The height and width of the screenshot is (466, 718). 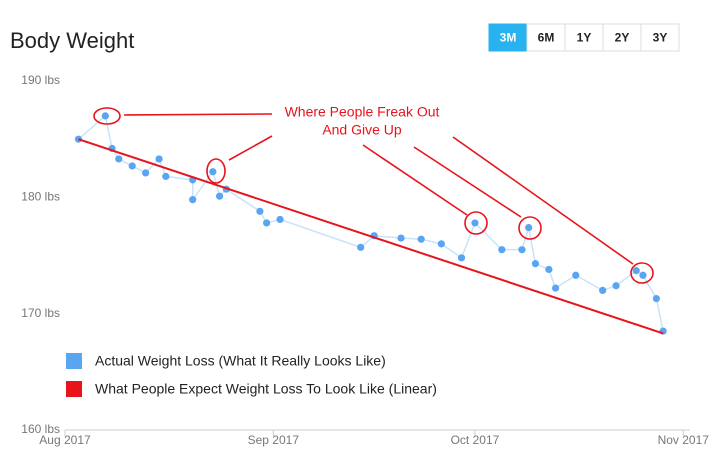 I want to click on y-tick-label: 180 lbs, so click(x=40, y=197).